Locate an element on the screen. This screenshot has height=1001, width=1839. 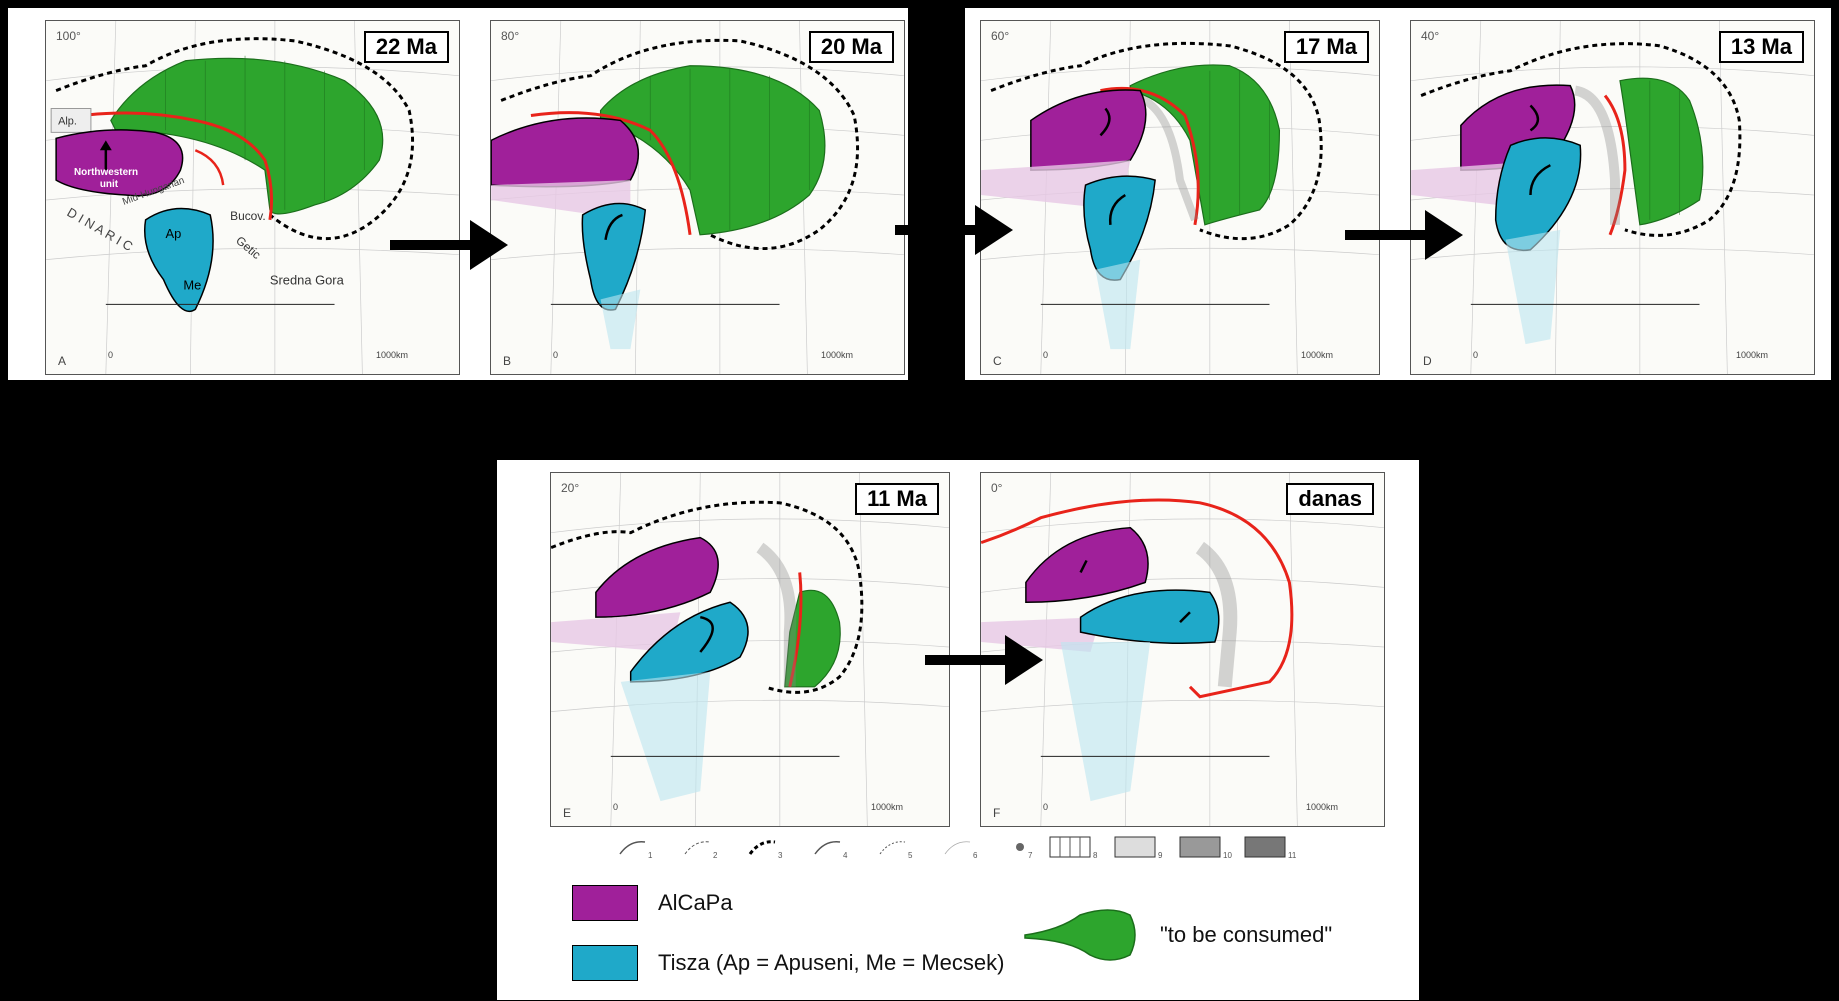
panel-d: 40° 13 Ma D 0 1000km is located at coordinates (1612, 197).